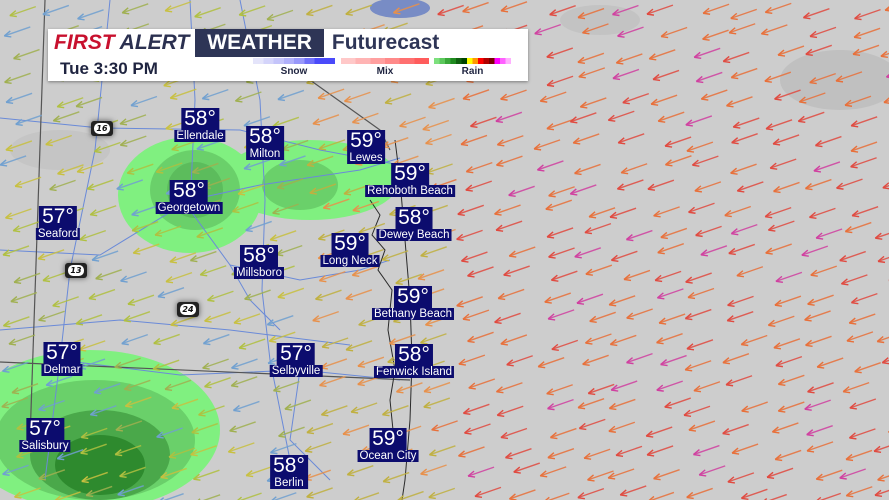 The height and width of the screenshot is (500, 889). I want to click on city-name: Fenwick Island, so click(414, 372).